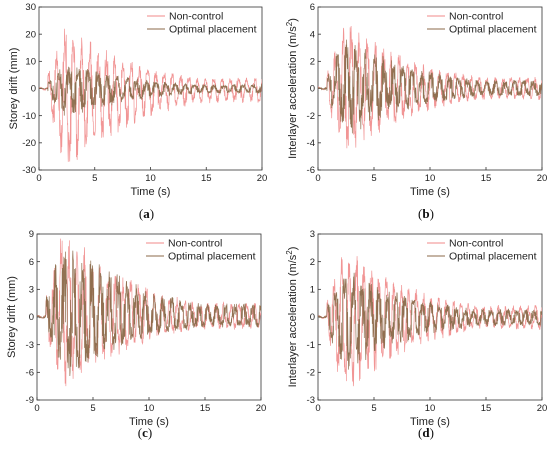  What do you see at coordinates (145, 432) in the screenshot?
I see `panel-caption: (c)` at bounding box center [145, 432].